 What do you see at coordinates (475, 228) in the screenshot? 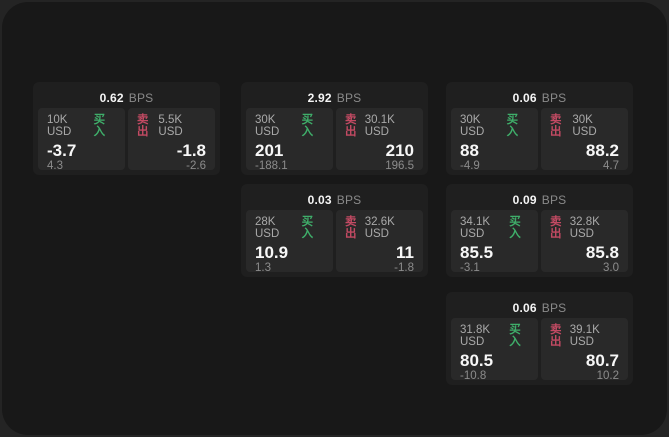
I see `buy-notional: 34.1K USD` at bounding box center [475, 228].